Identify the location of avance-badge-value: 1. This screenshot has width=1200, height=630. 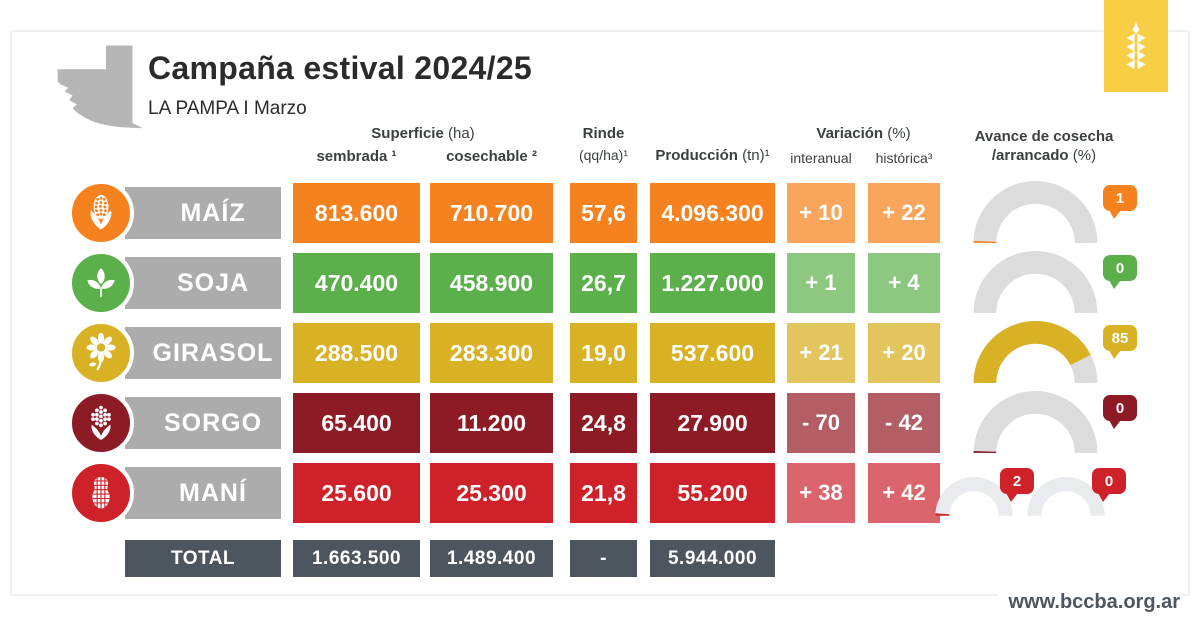
(1120, 198).